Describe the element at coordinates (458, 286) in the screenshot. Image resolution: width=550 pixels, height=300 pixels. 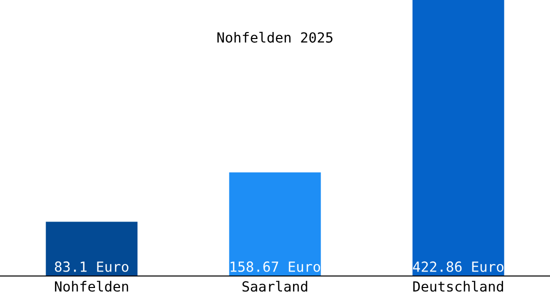
I see `x-tick-label: Deutschland` at that location.